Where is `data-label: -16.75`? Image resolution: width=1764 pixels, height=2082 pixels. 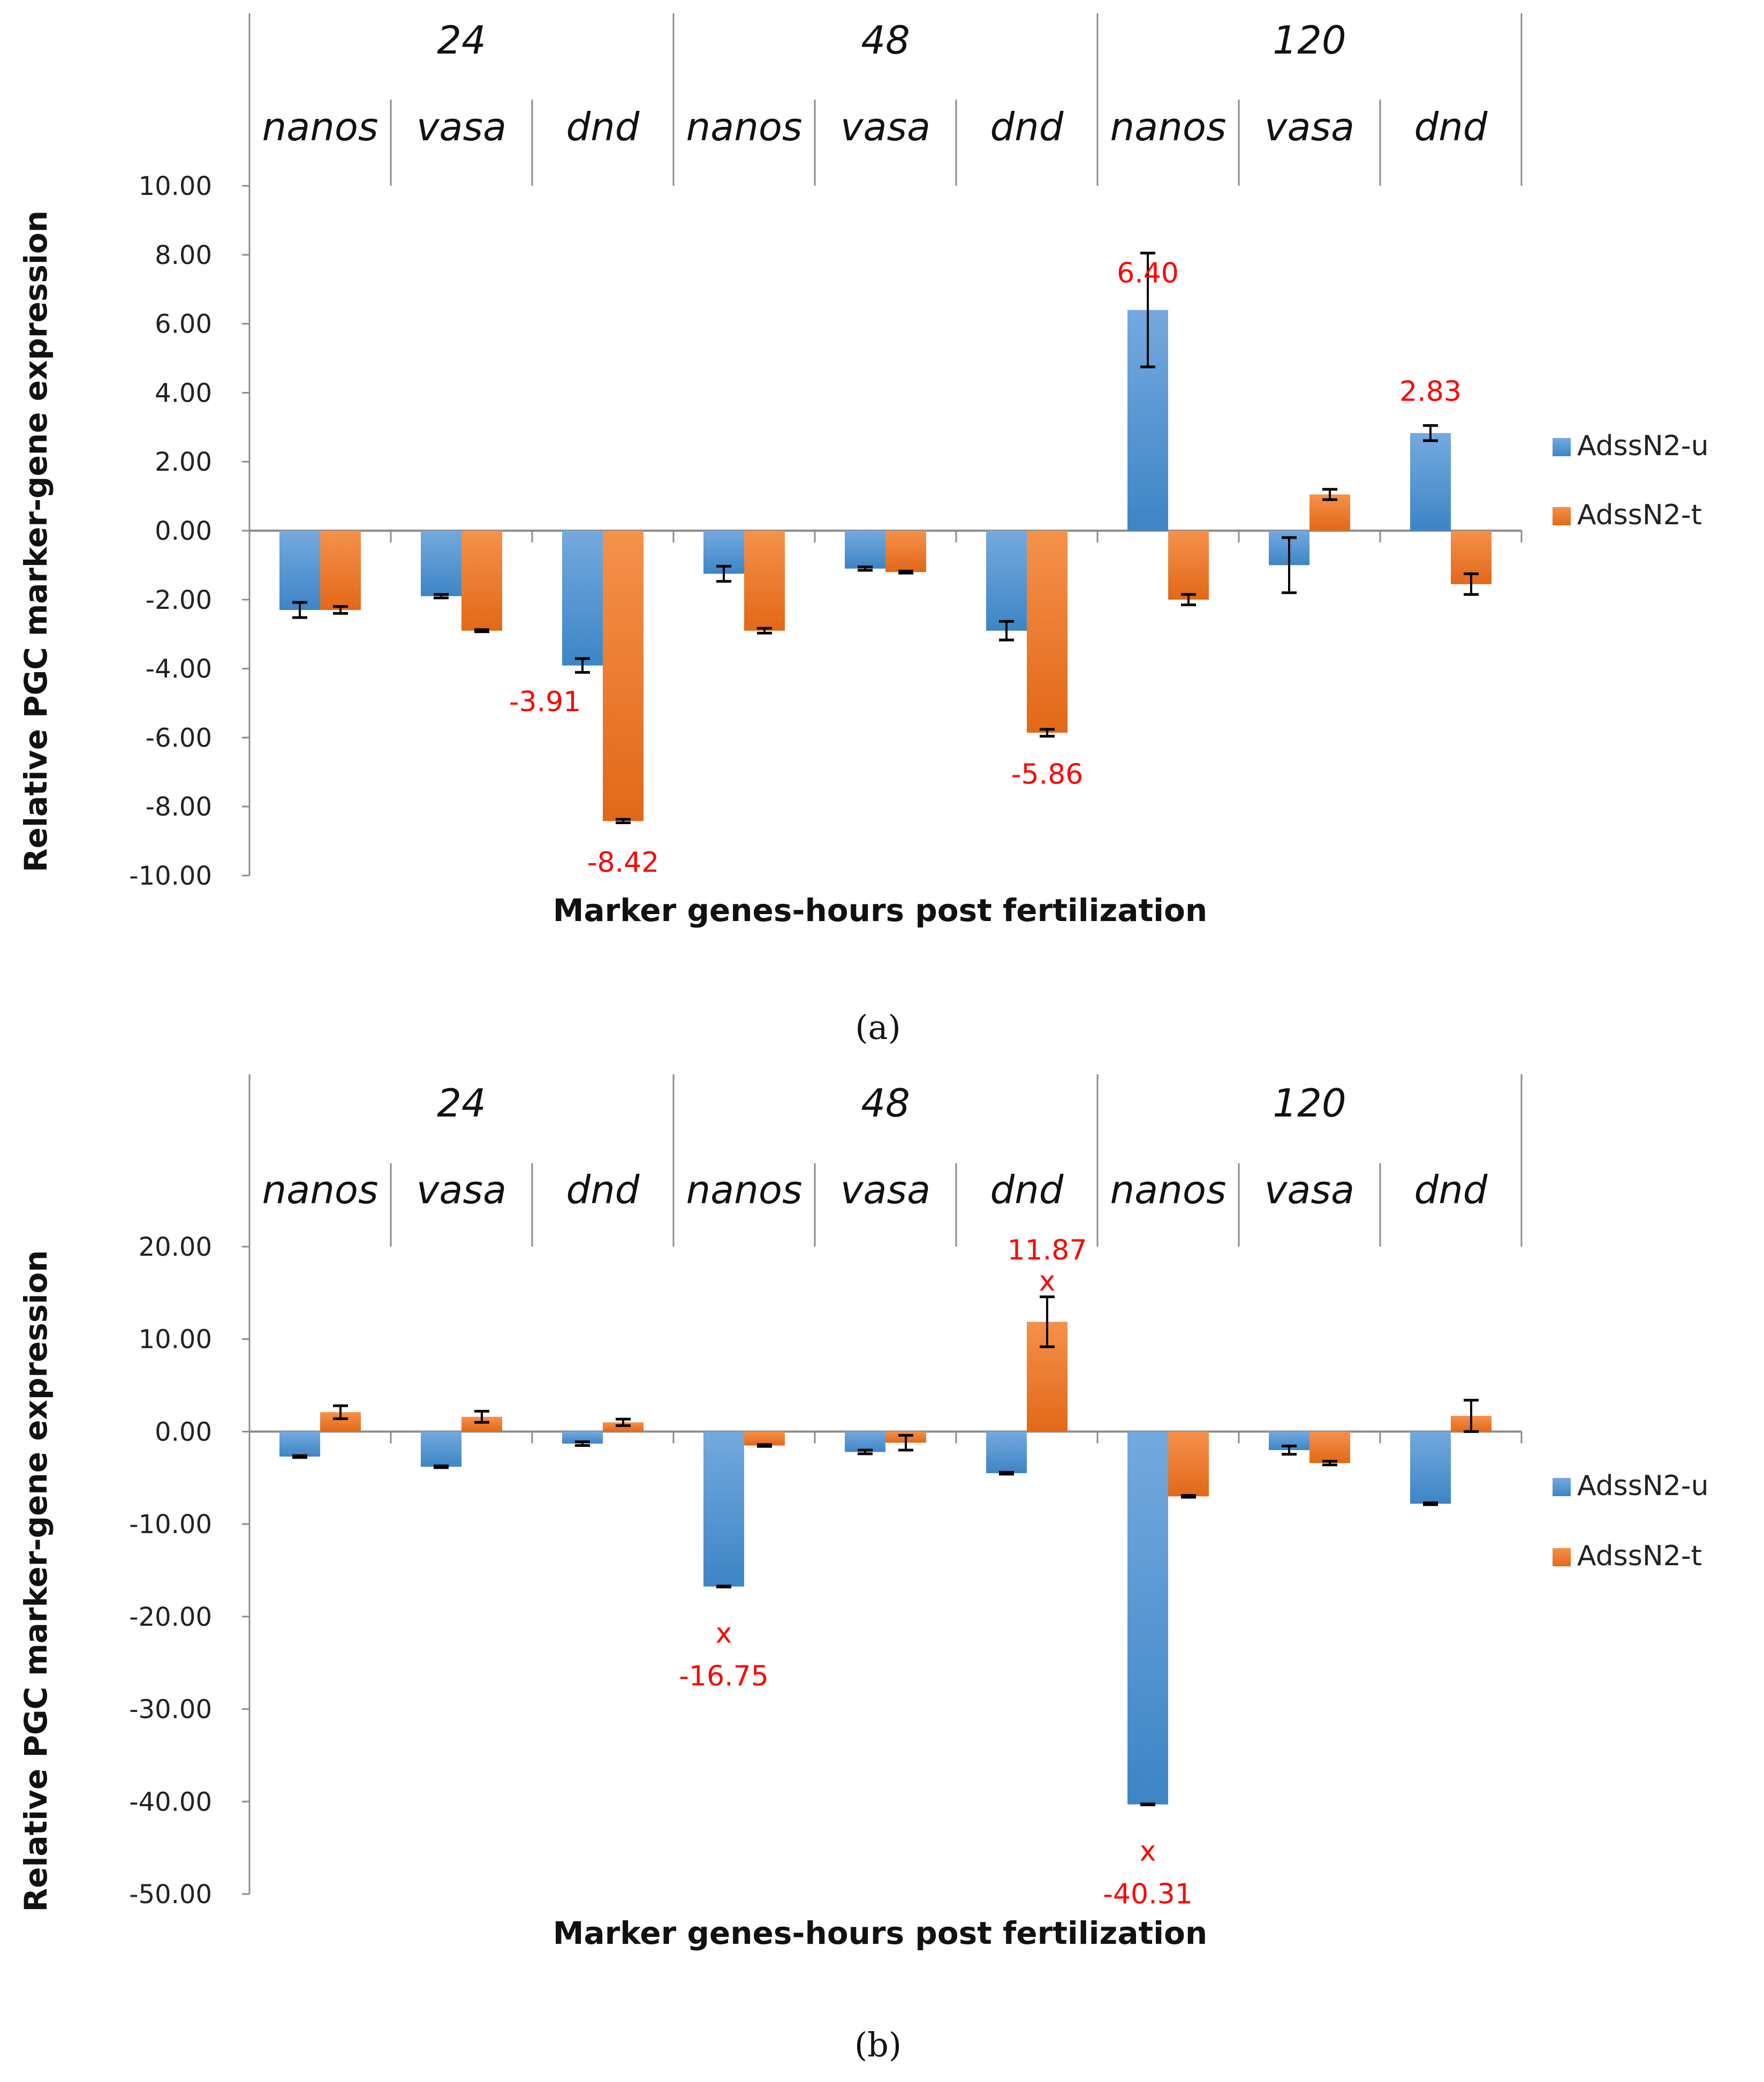
data-label: -16.75 is located at coordinates (724, 1677).